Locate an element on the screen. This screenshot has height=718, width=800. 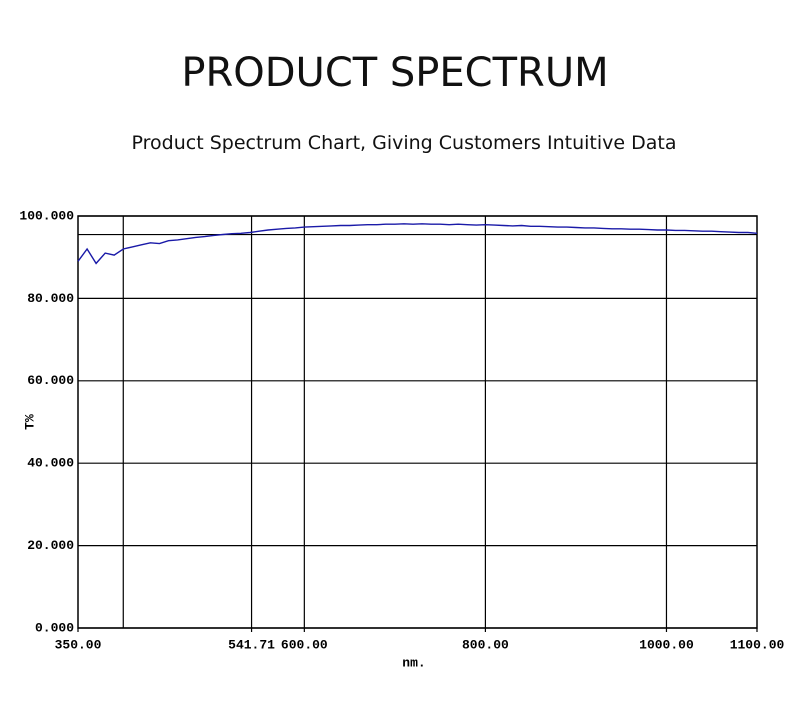
y-tick-label: 100.000 is located at coordinates (46, 215).